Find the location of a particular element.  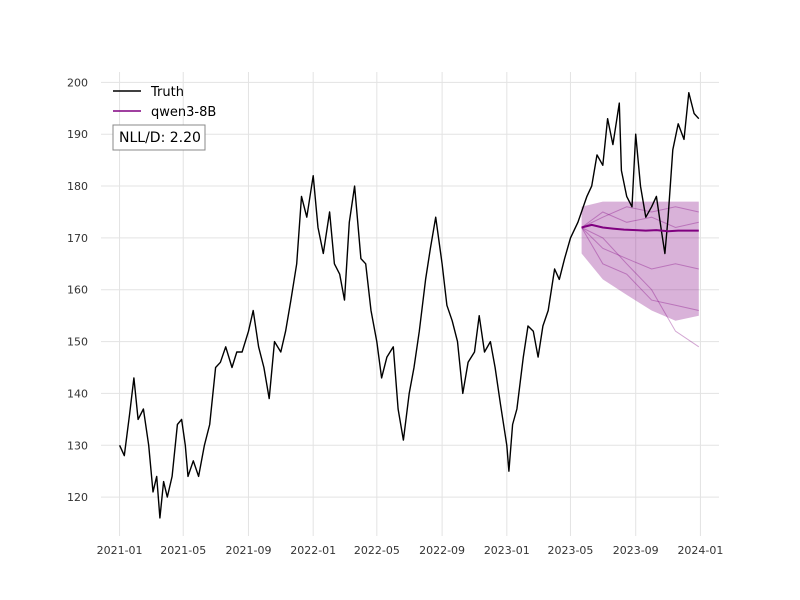

y-tick-label: 200 is located at coordinates (77, 82).